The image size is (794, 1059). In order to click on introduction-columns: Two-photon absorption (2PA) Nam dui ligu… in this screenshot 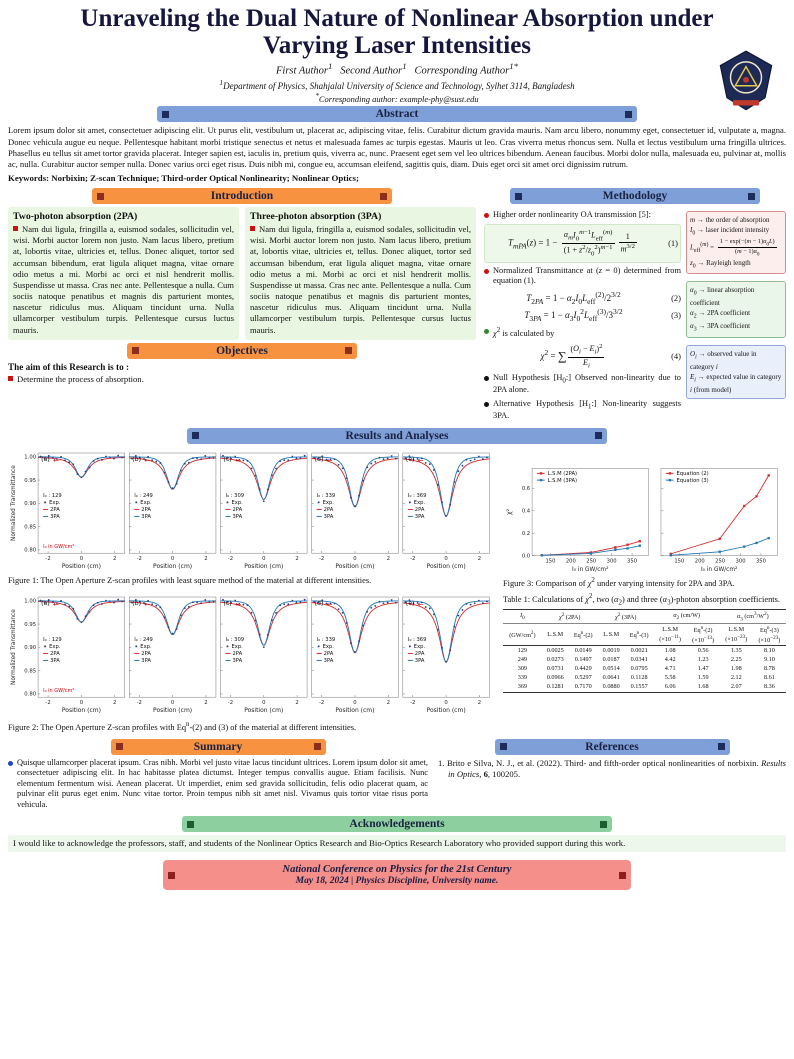, I will do `click(242, 273)`.